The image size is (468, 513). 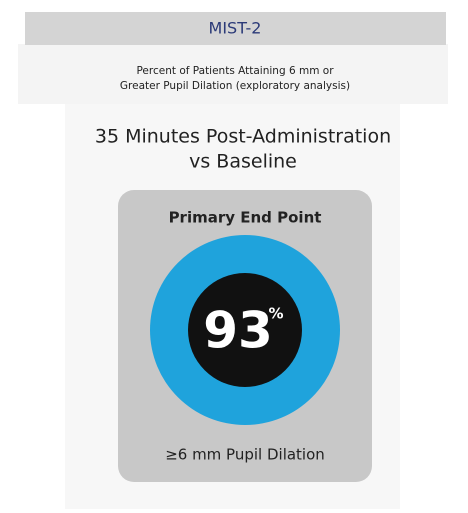 What do you see at coordinates (275, 314) in the screenshot?
I see `card-unit: %` at bounding box center [275, 314].